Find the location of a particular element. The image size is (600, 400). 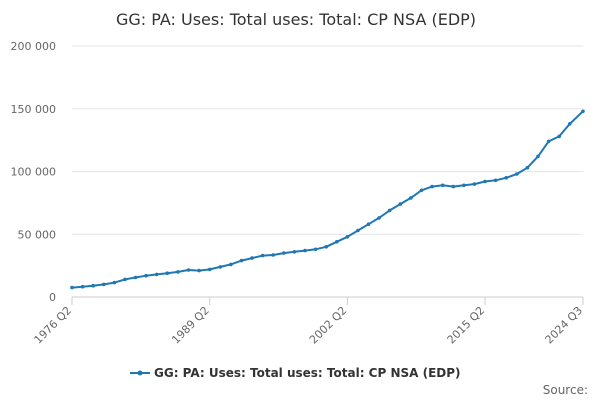

source-label: Source: is located at coordinates (565, 390).